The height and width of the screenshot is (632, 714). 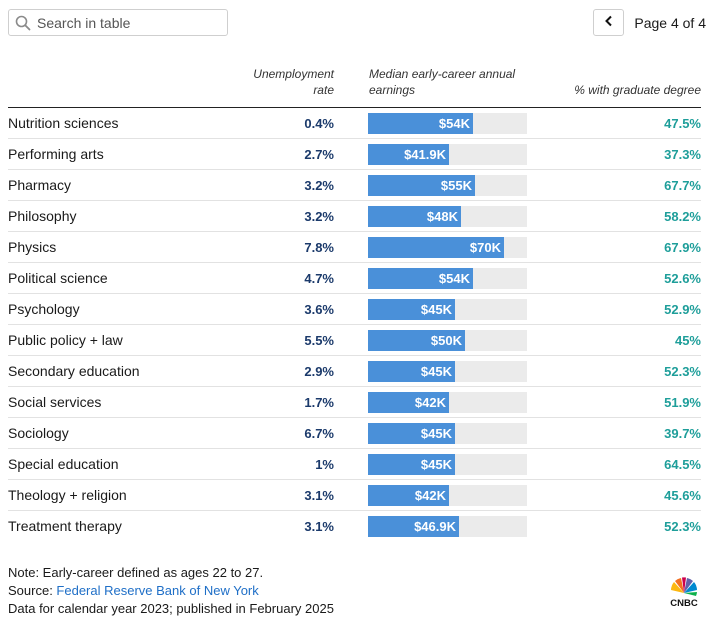 What do you see at coordinates (354, 402) in the screenshot?
I see `table-row: Social services 1.7% $42K 51.9%` at bounding box center [354, 402].